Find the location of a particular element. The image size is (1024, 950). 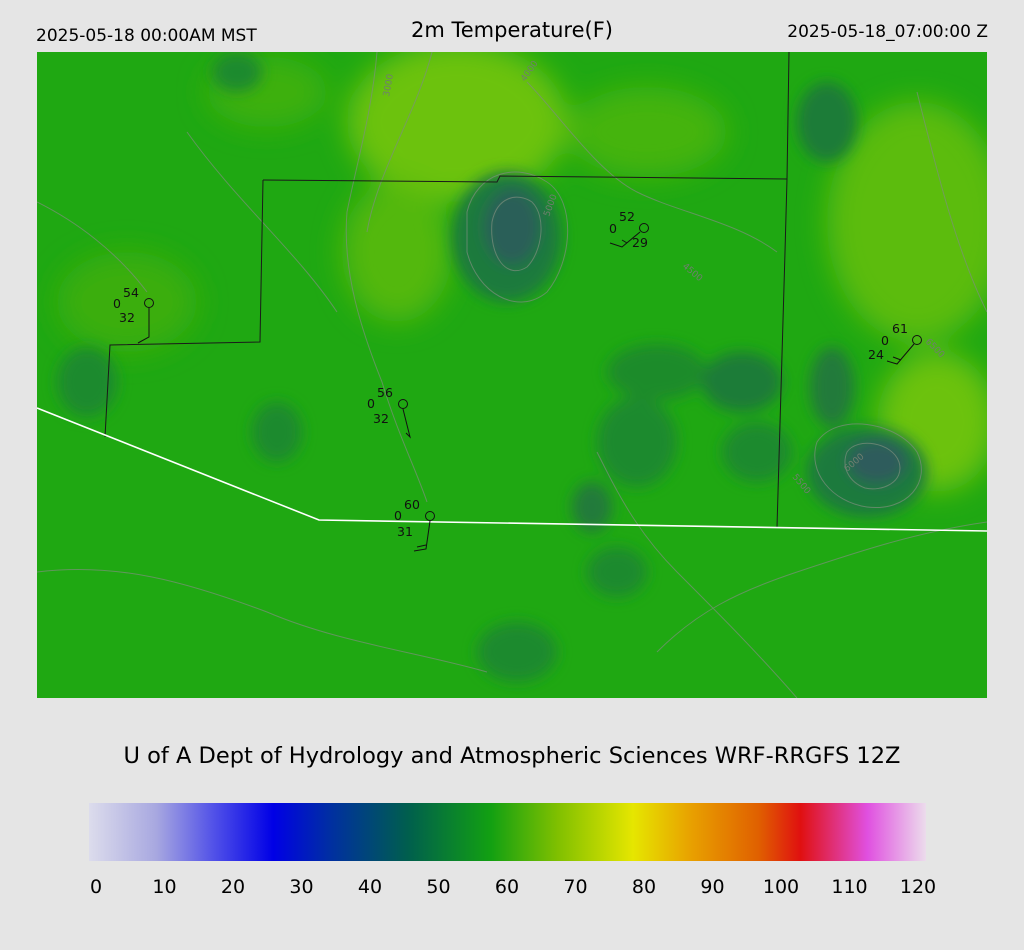

colorbar-tick-label: 120 is located at coordinates (918, 887).